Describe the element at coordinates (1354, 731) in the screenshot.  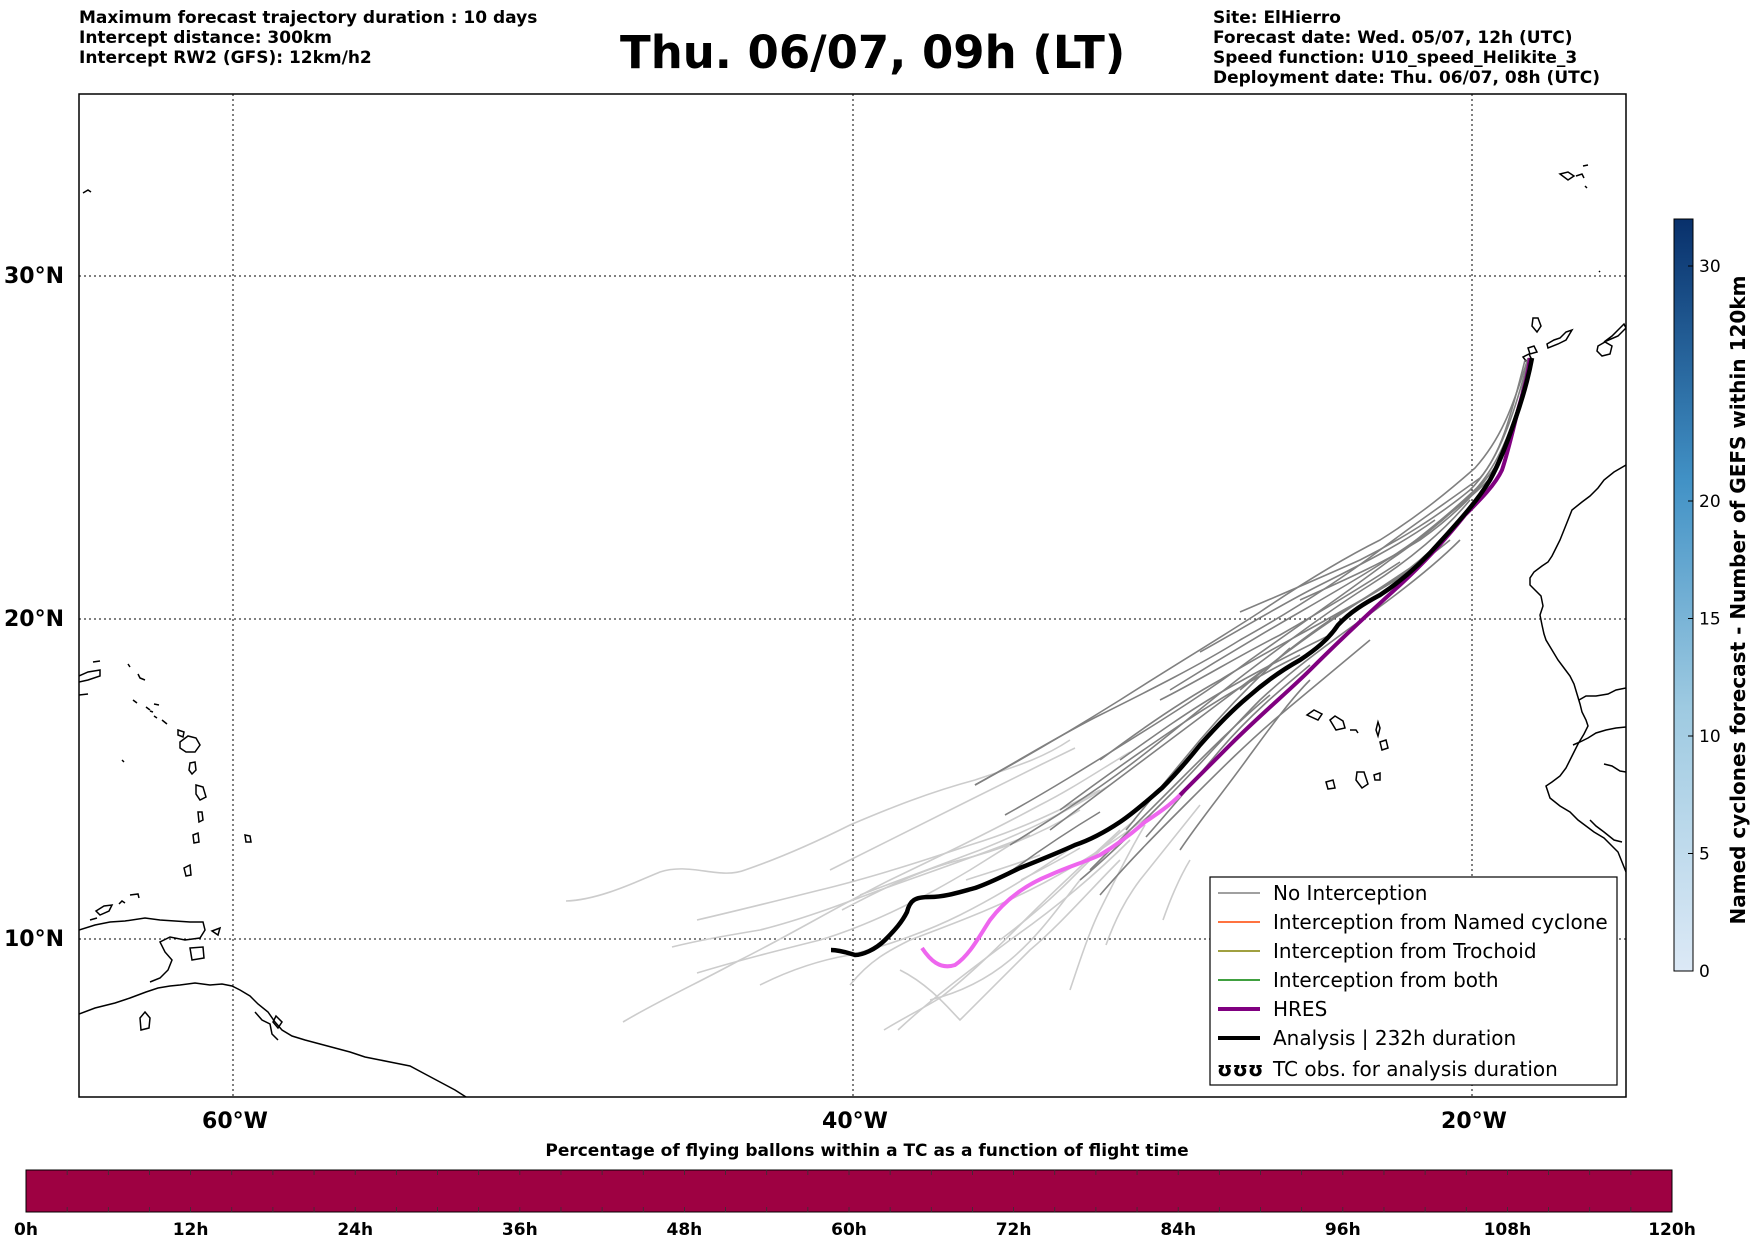
I see `cape-verde-sao-nicolau` at that location.